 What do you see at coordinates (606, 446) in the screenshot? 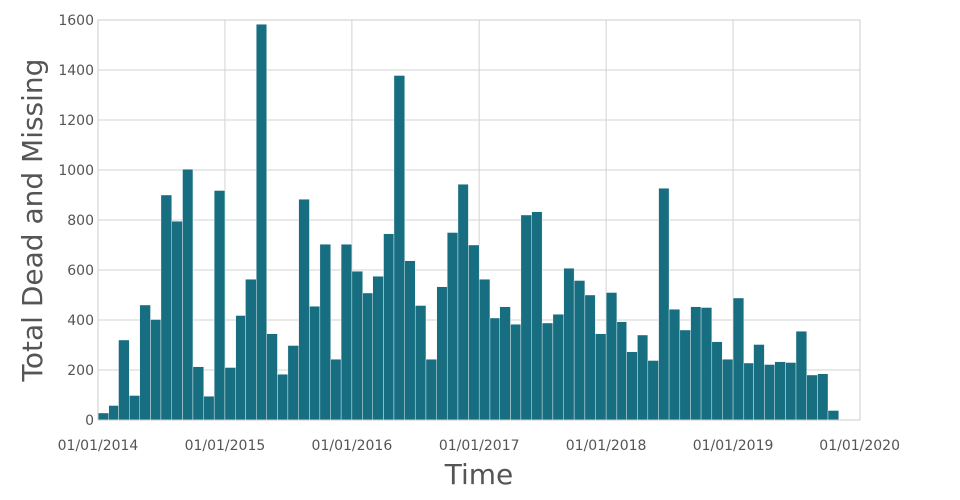
I see `x-tick-label: 01/01/2018` at bounding box center [606, 446].